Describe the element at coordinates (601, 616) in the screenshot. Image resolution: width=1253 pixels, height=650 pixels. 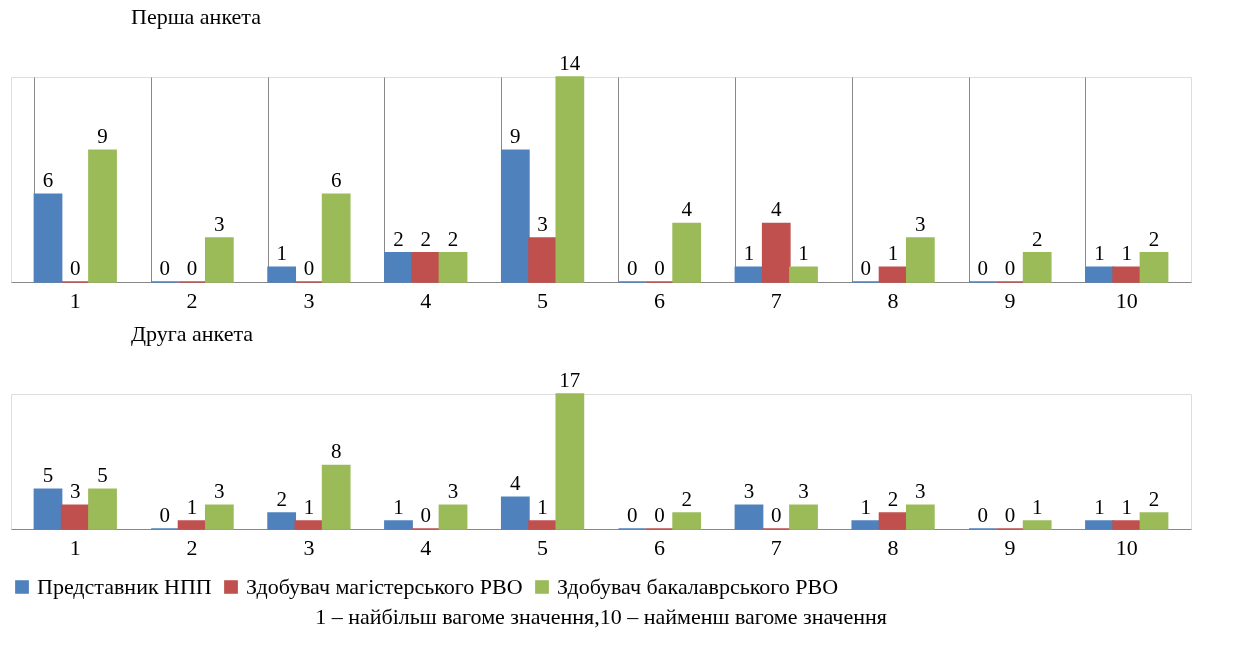
I see `text: 1 – найбільш вагоме значення,10 – найменш вагоме значення` at that location.